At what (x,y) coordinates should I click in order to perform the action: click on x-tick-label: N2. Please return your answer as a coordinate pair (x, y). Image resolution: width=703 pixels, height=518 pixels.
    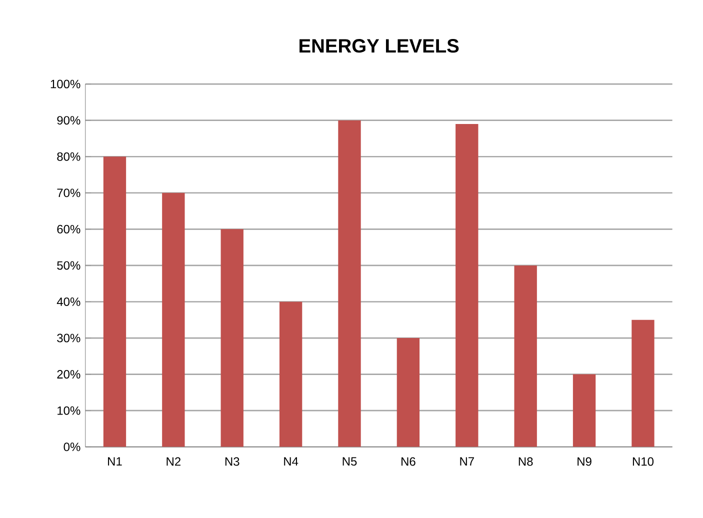
    Looking at the image, I should click on (173, 461).